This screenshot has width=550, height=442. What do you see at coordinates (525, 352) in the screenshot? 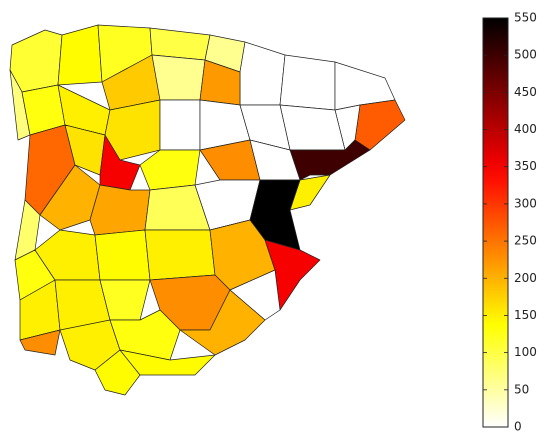
I see `tick-label: 100` at bounding box center [525, 352].